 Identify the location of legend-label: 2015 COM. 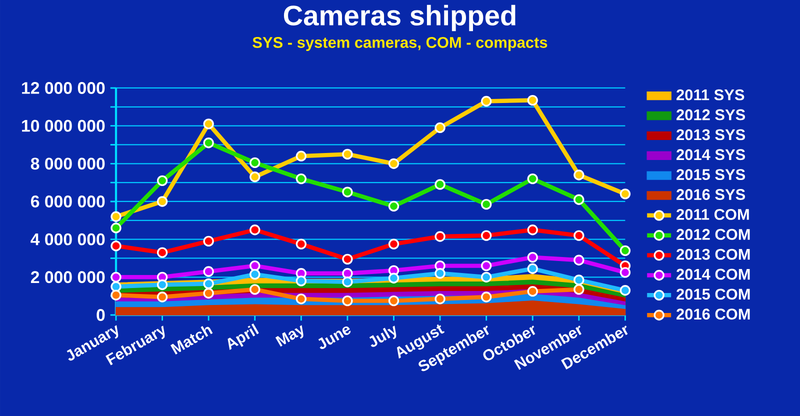
(713, 294).